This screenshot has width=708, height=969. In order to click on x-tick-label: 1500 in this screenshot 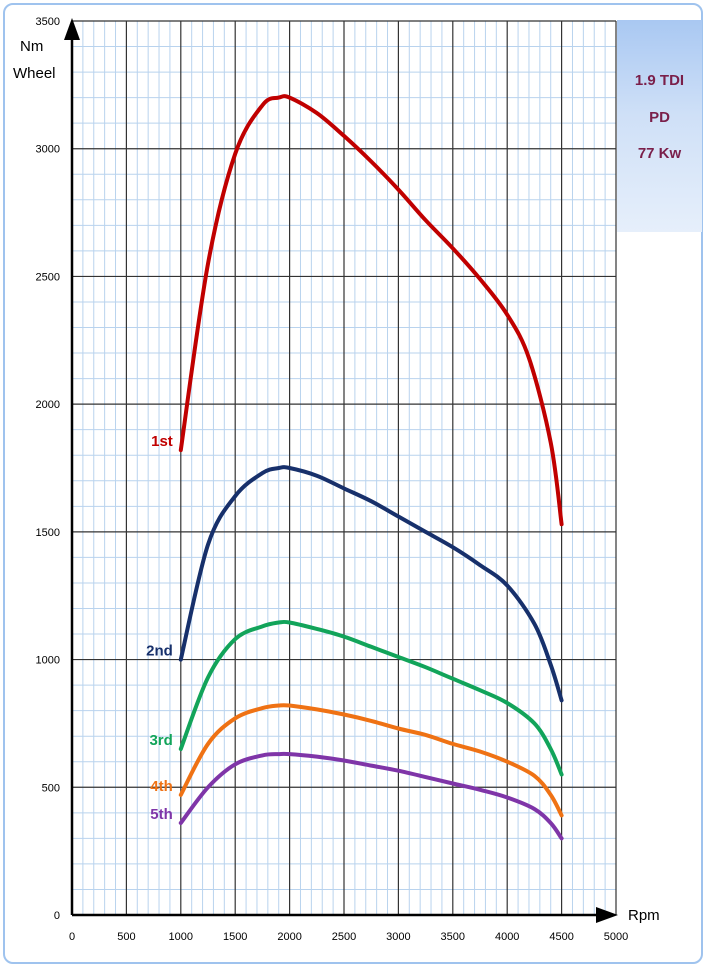, I will do `click(235, 937)`.